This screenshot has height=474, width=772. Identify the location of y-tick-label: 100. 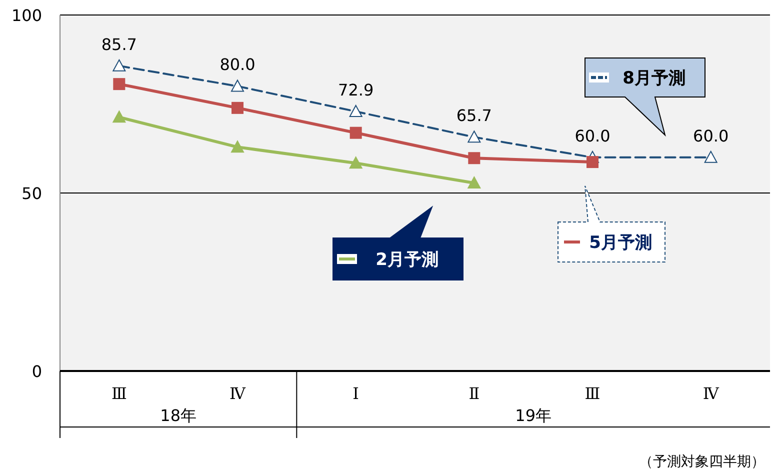
(26, 15).